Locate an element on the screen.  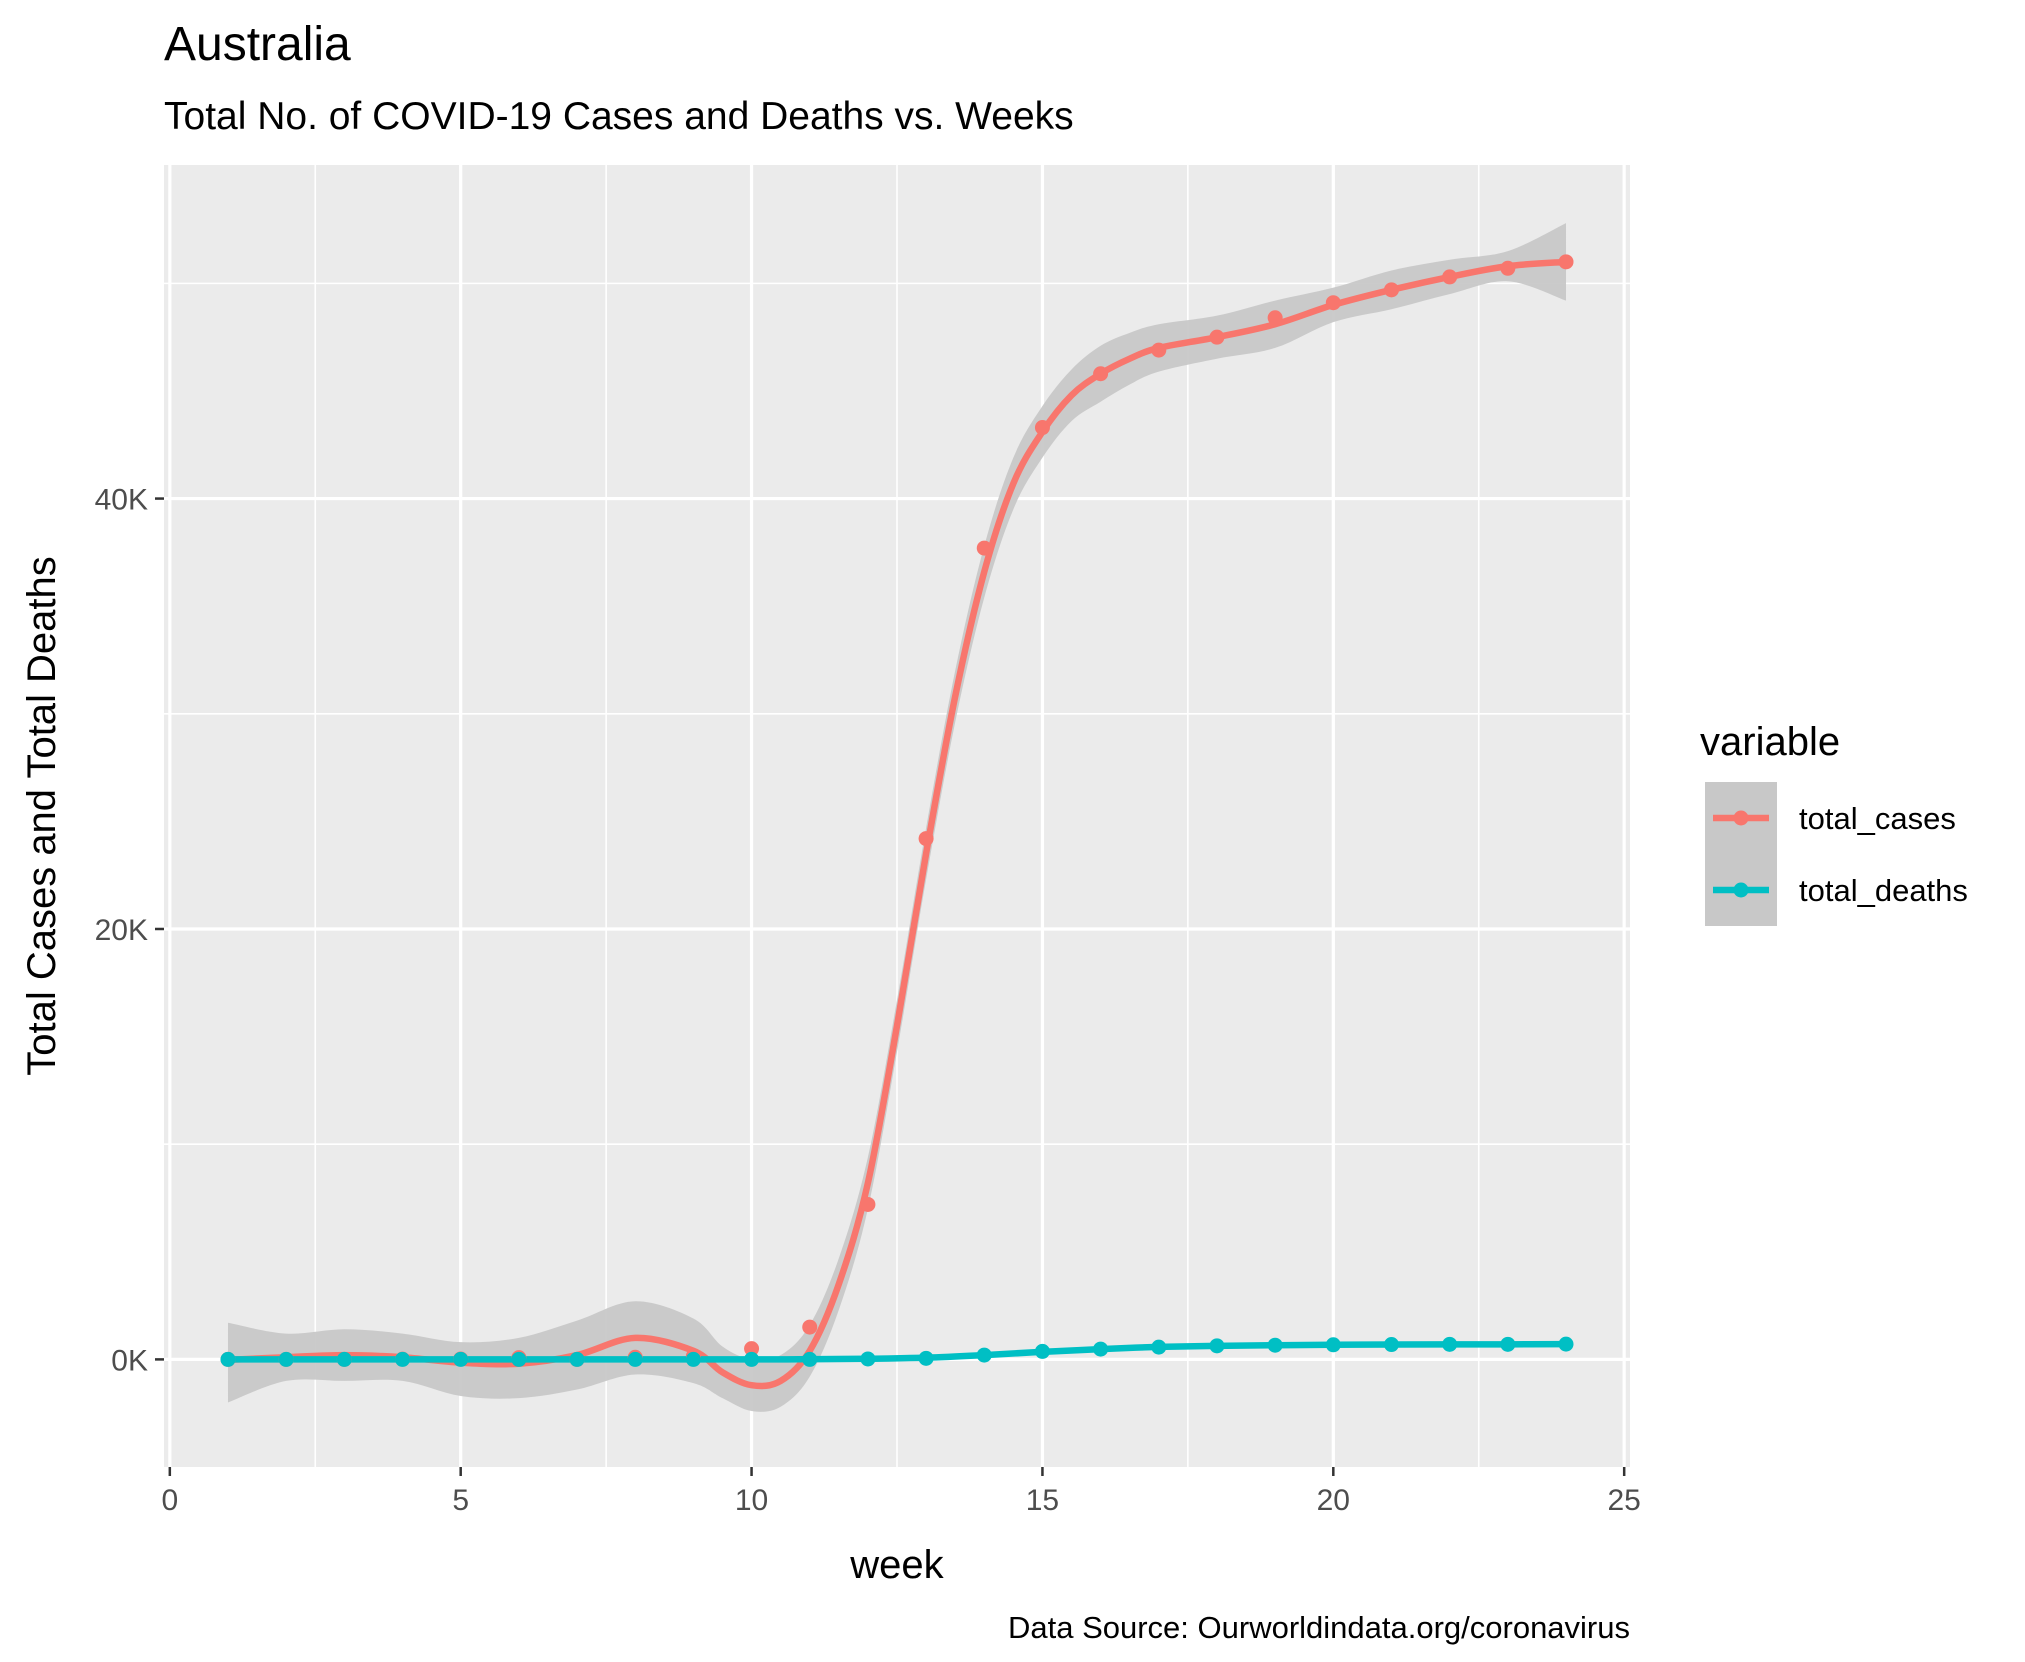
y-axis: 0K 20K 40K is located at coordinates (129, 930).